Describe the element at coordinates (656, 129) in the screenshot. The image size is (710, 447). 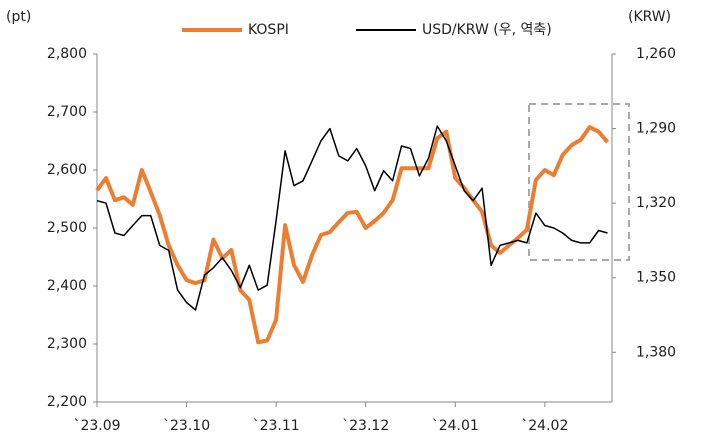
I see `y2-tick-label: 1,290` at that location.